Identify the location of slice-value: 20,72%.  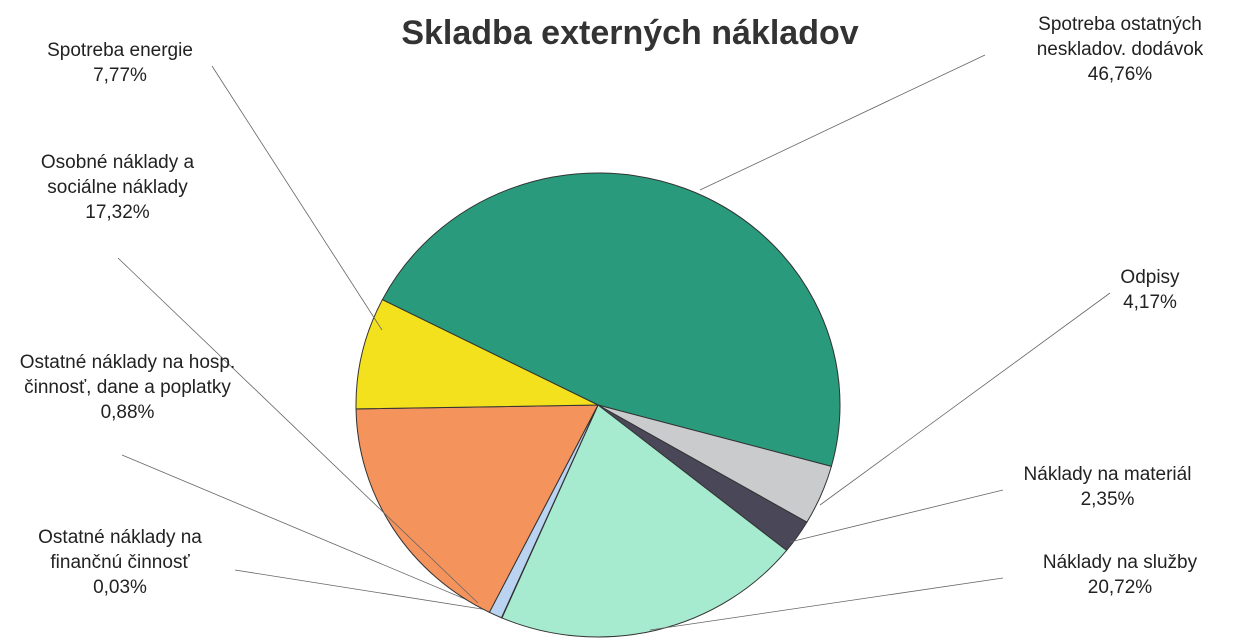
(1120, 587).